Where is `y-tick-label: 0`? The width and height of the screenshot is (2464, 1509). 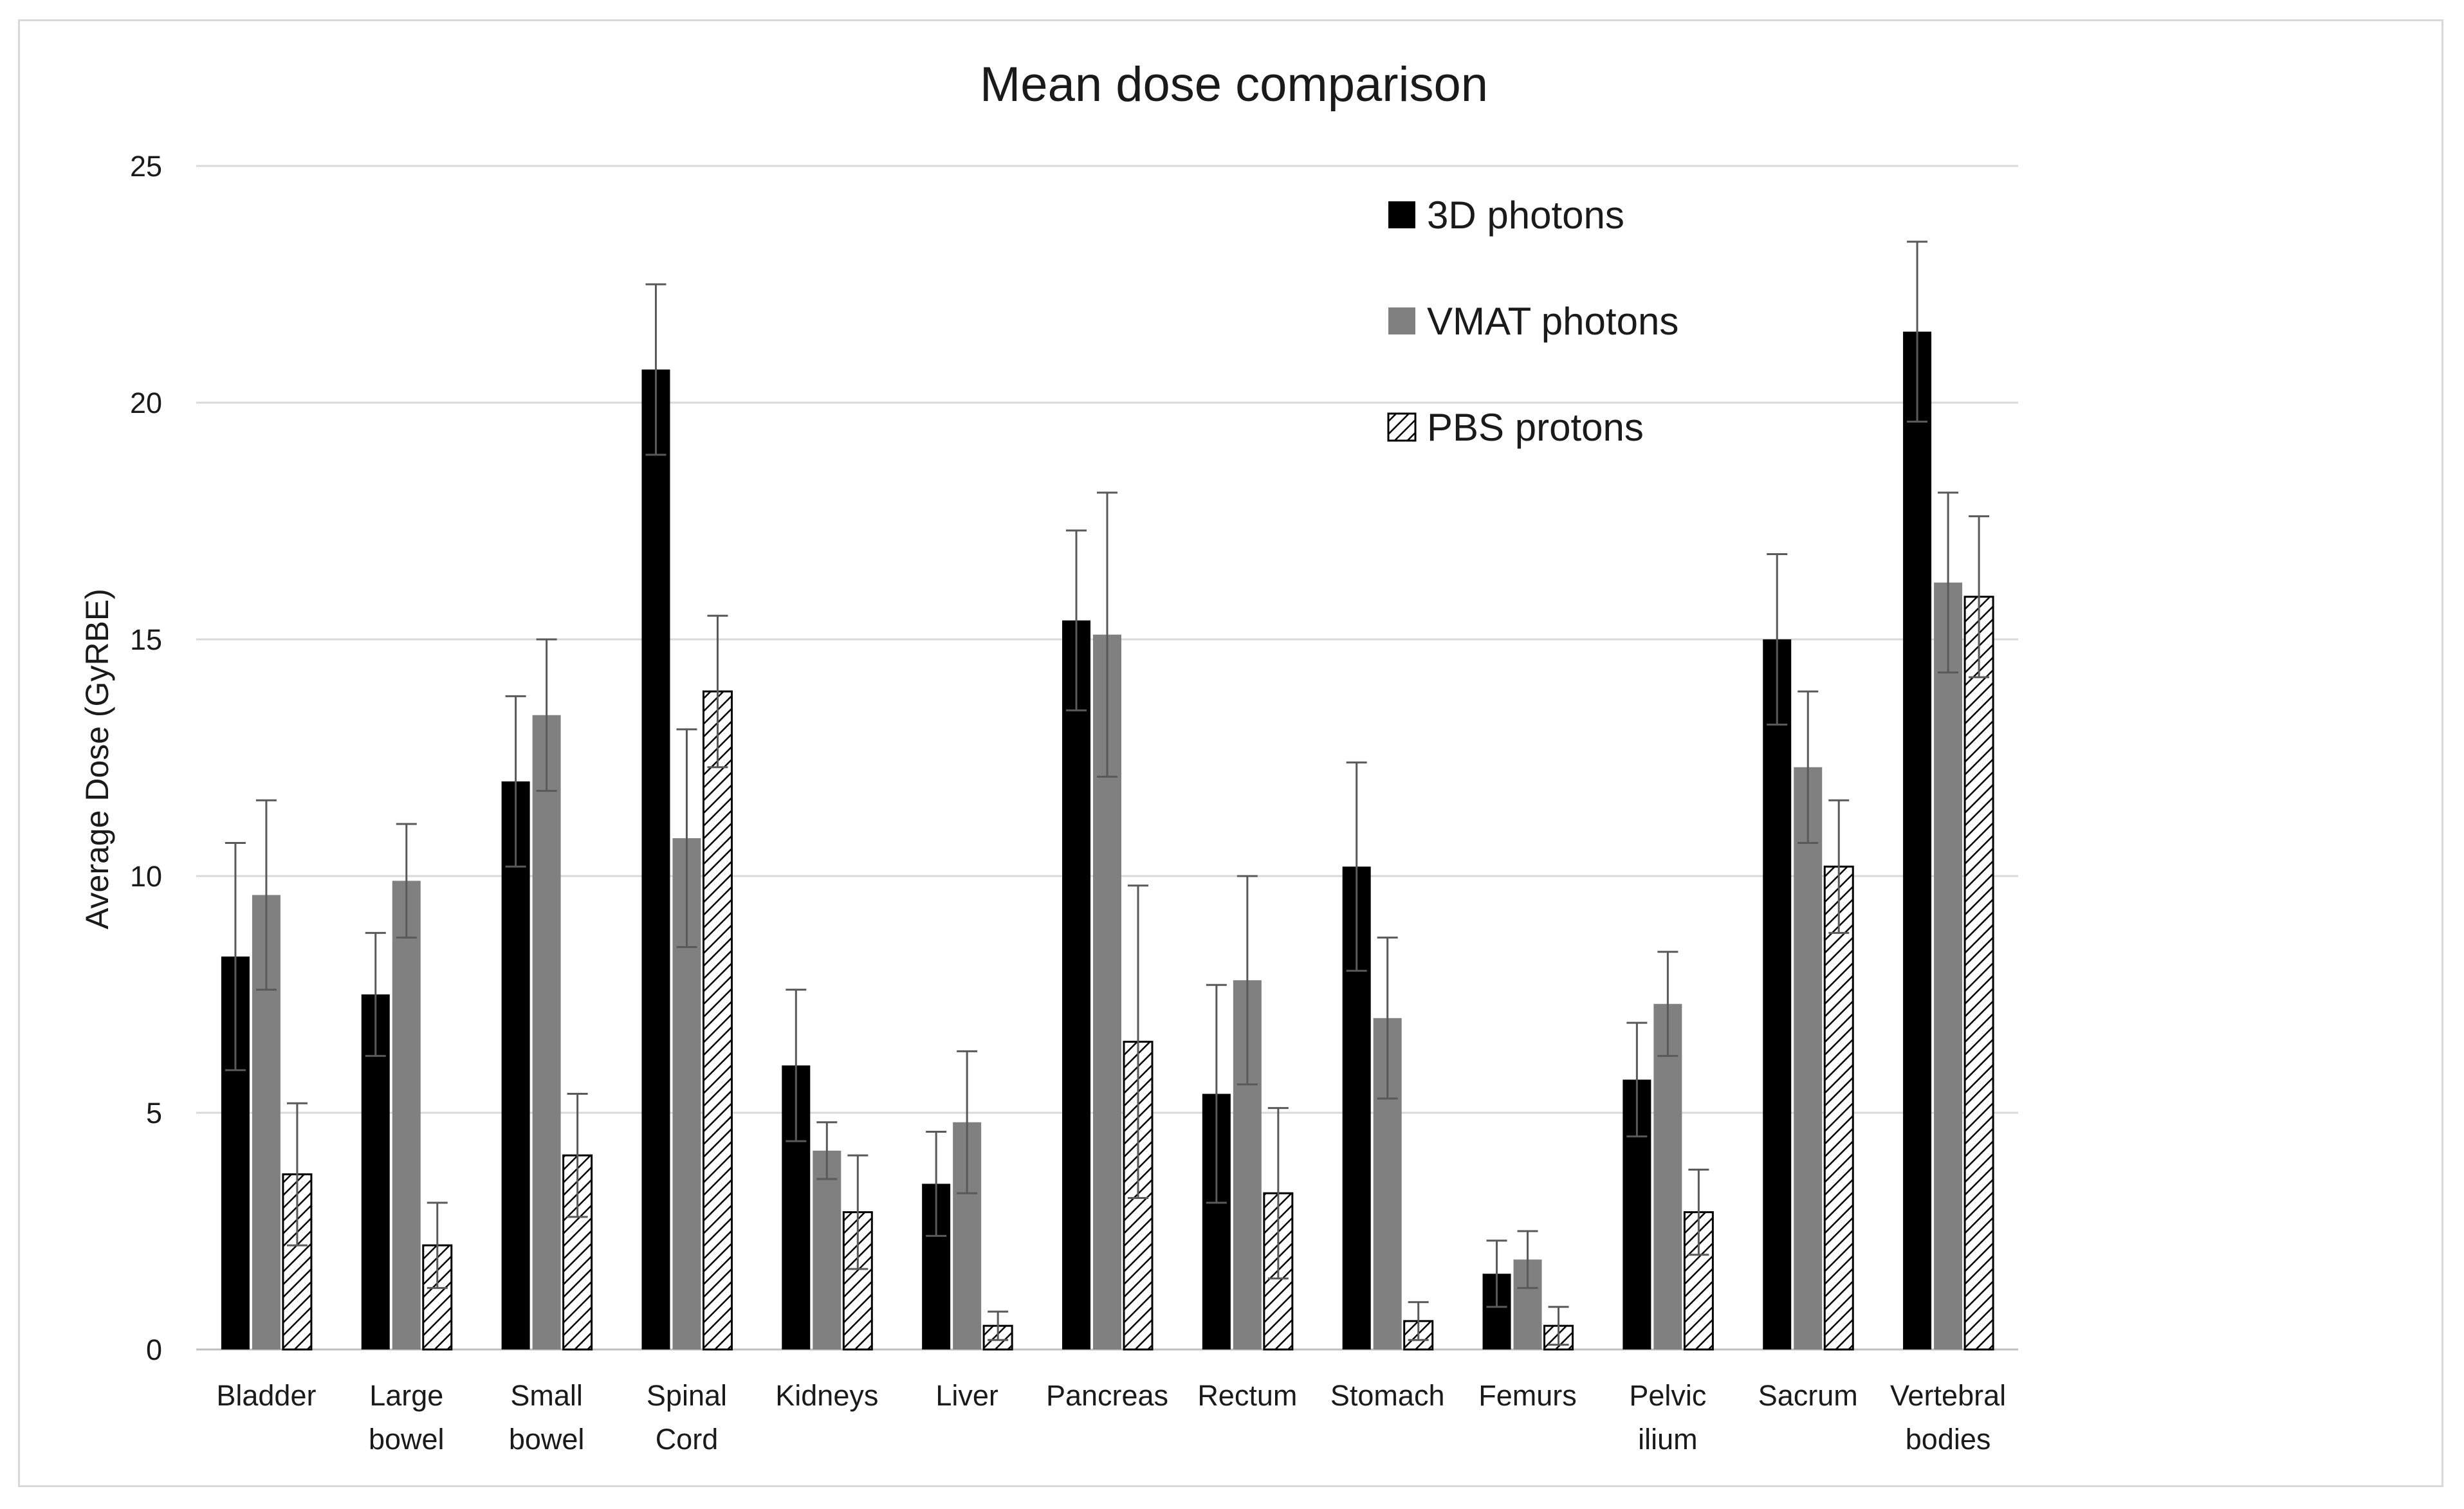 y-tick-label: 0 is located at coordinates (154, 1349).